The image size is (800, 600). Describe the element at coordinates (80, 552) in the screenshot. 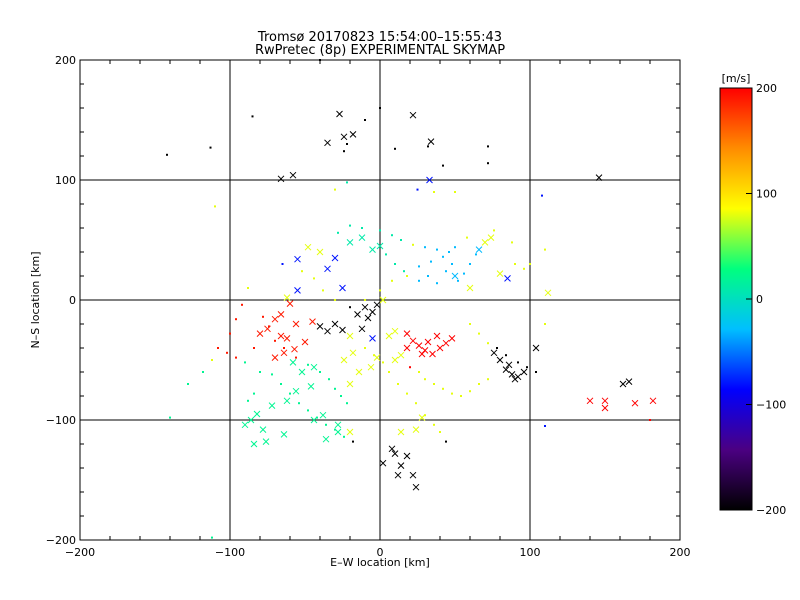

I see `x-tick-label: −200` at that location.